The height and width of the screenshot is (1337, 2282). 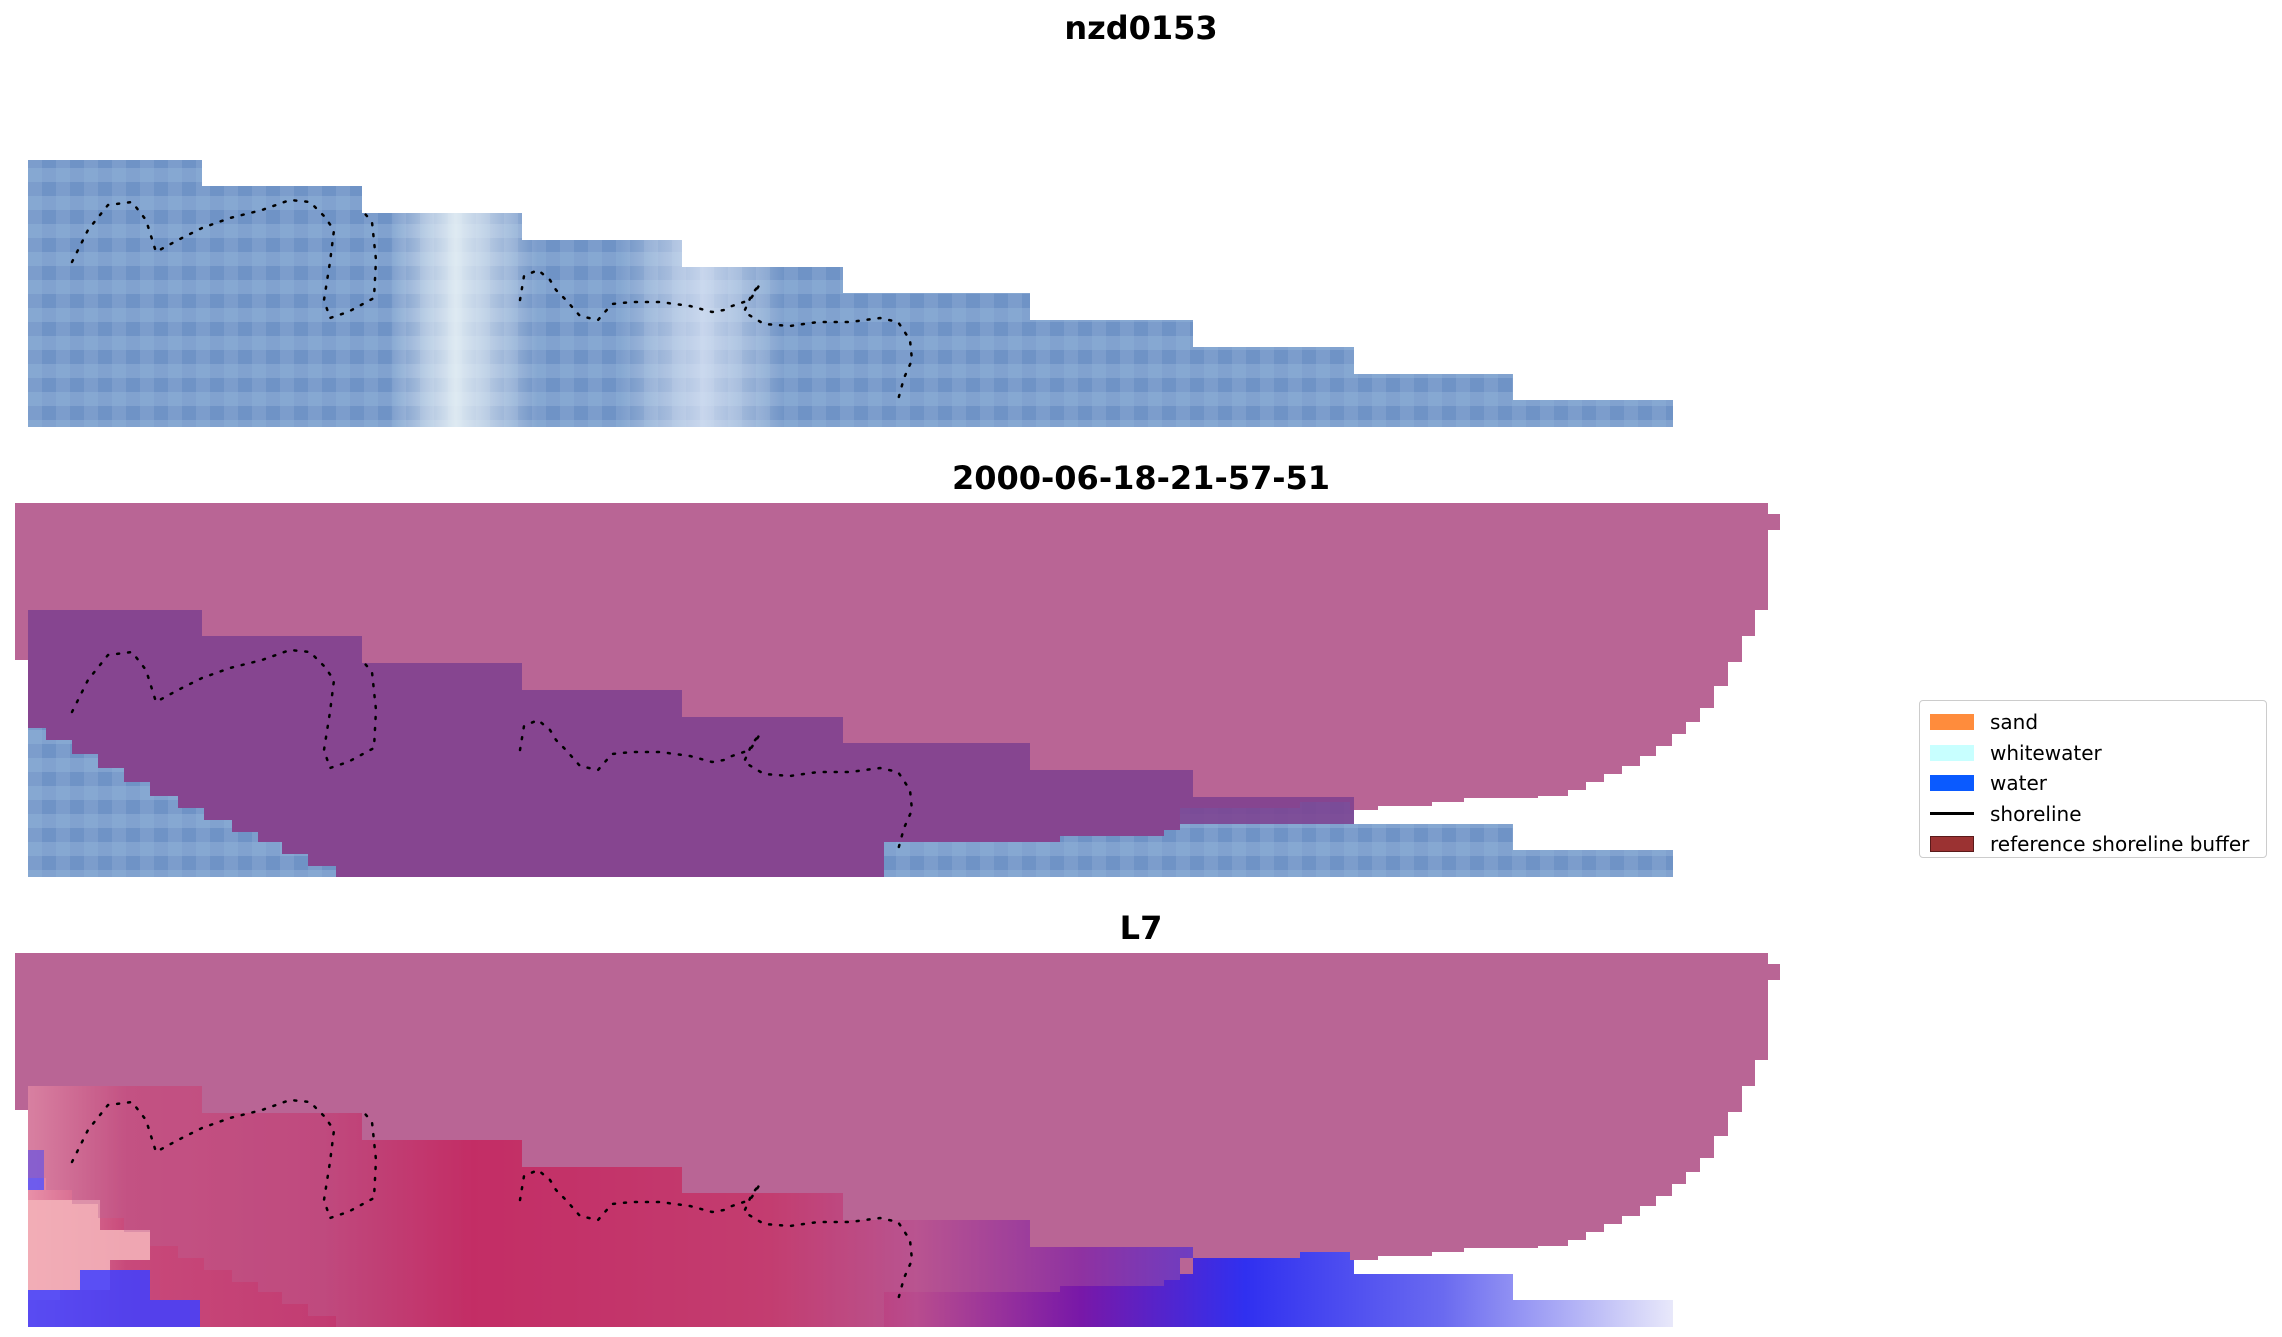 I want to click on panel-title-date: 2000-06-18-21-57-51, so click(x=1141, y=478).